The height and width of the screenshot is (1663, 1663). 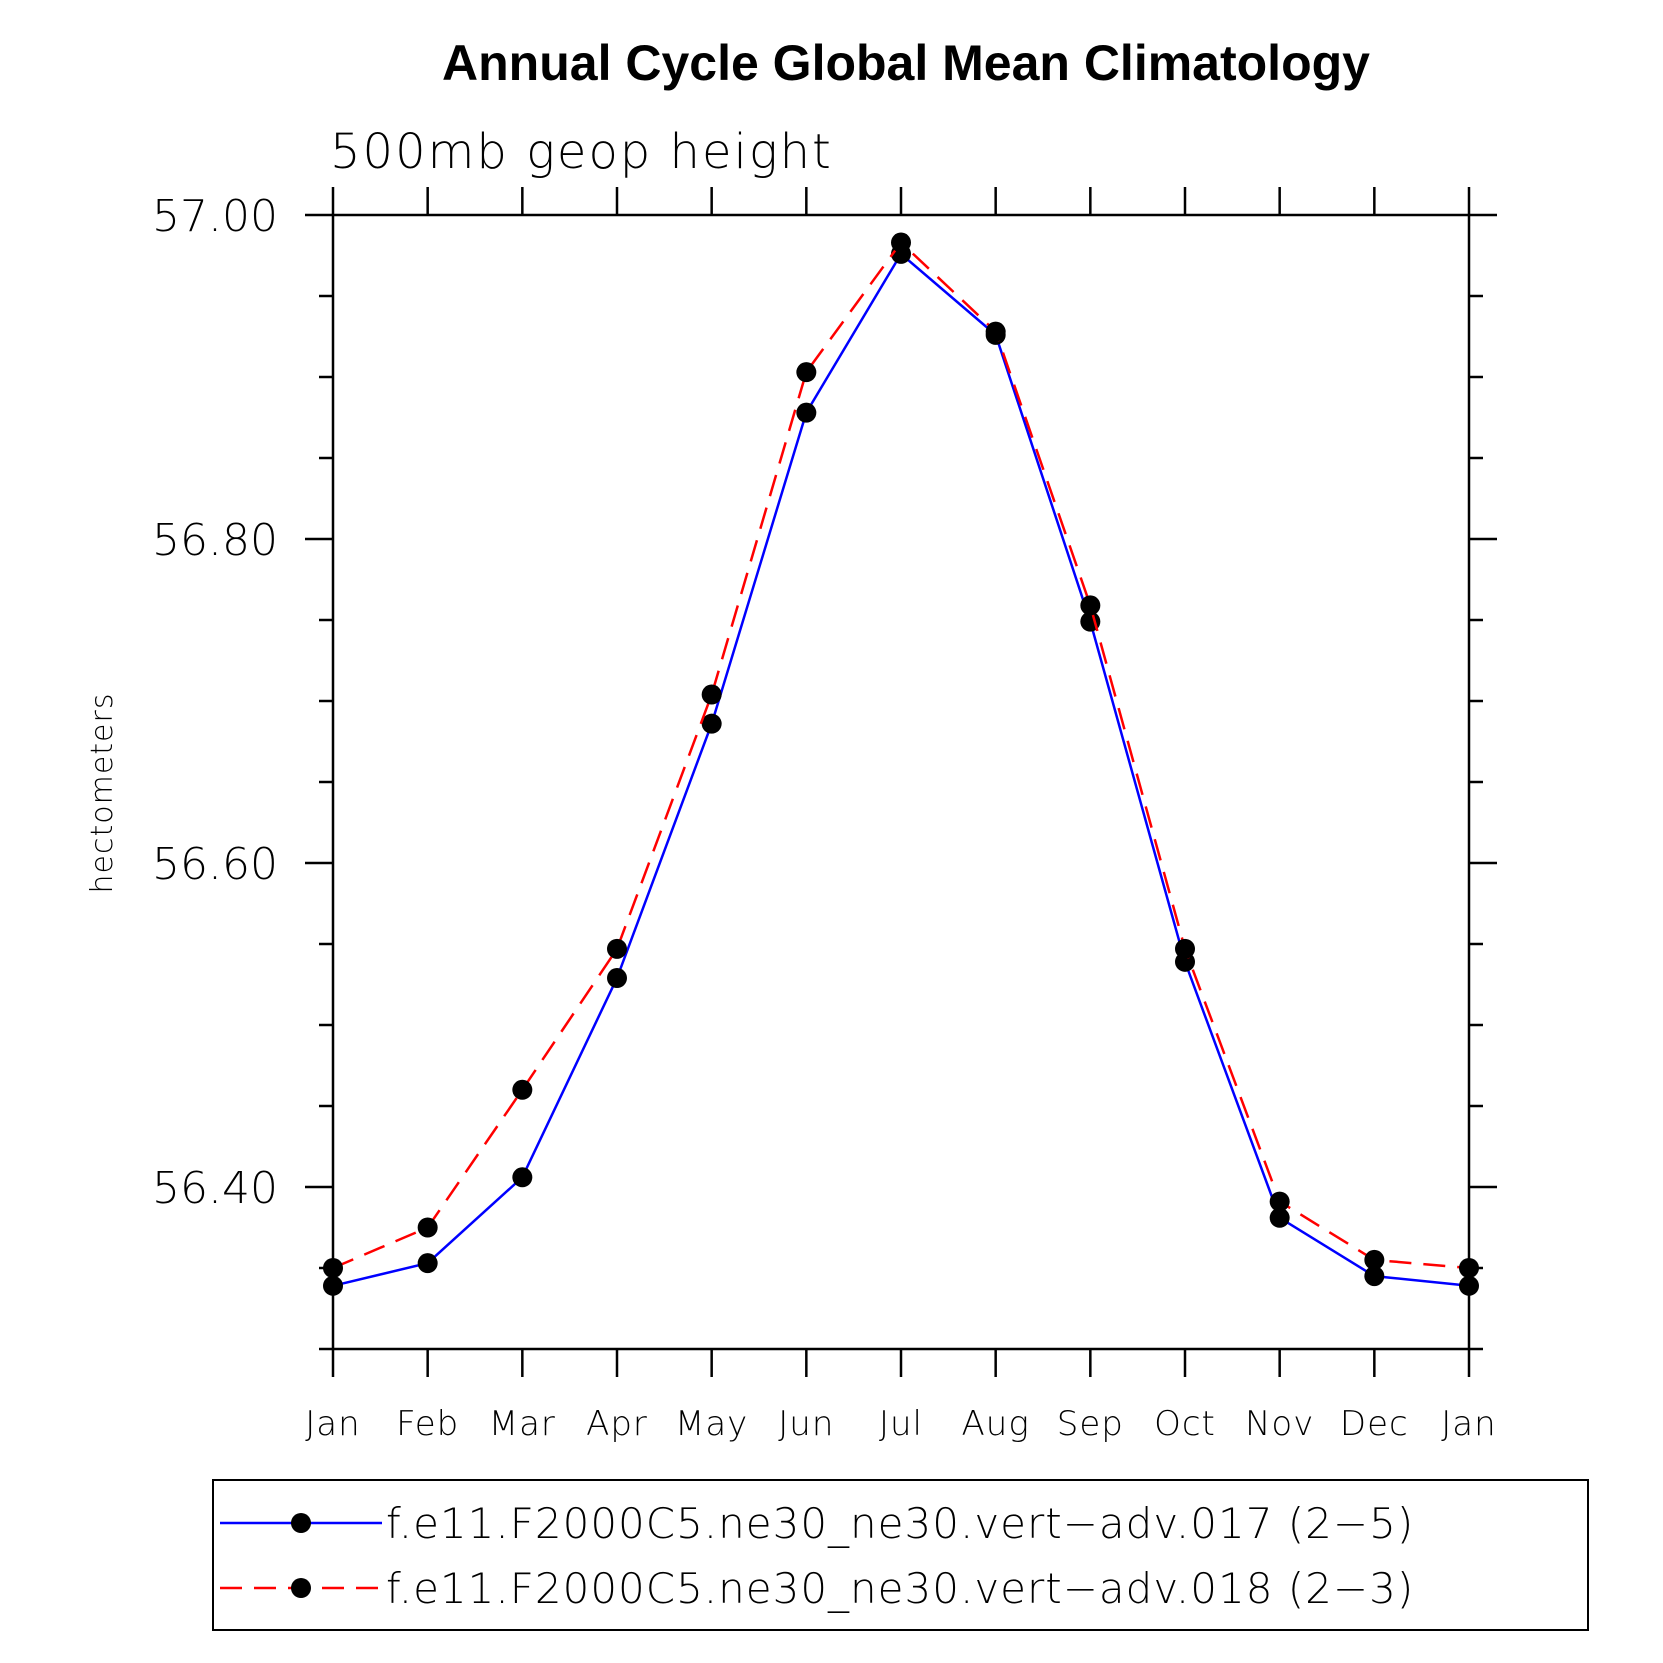 I want to click on x-tick-label: Sep, so click(x=1090, y=1424).